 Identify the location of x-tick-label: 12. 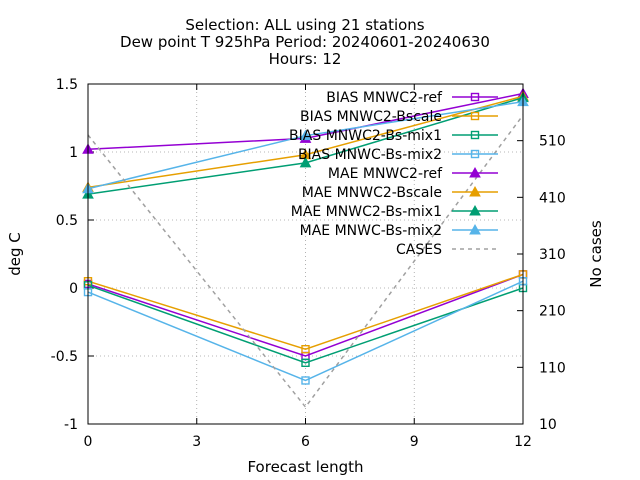
(523, 442).